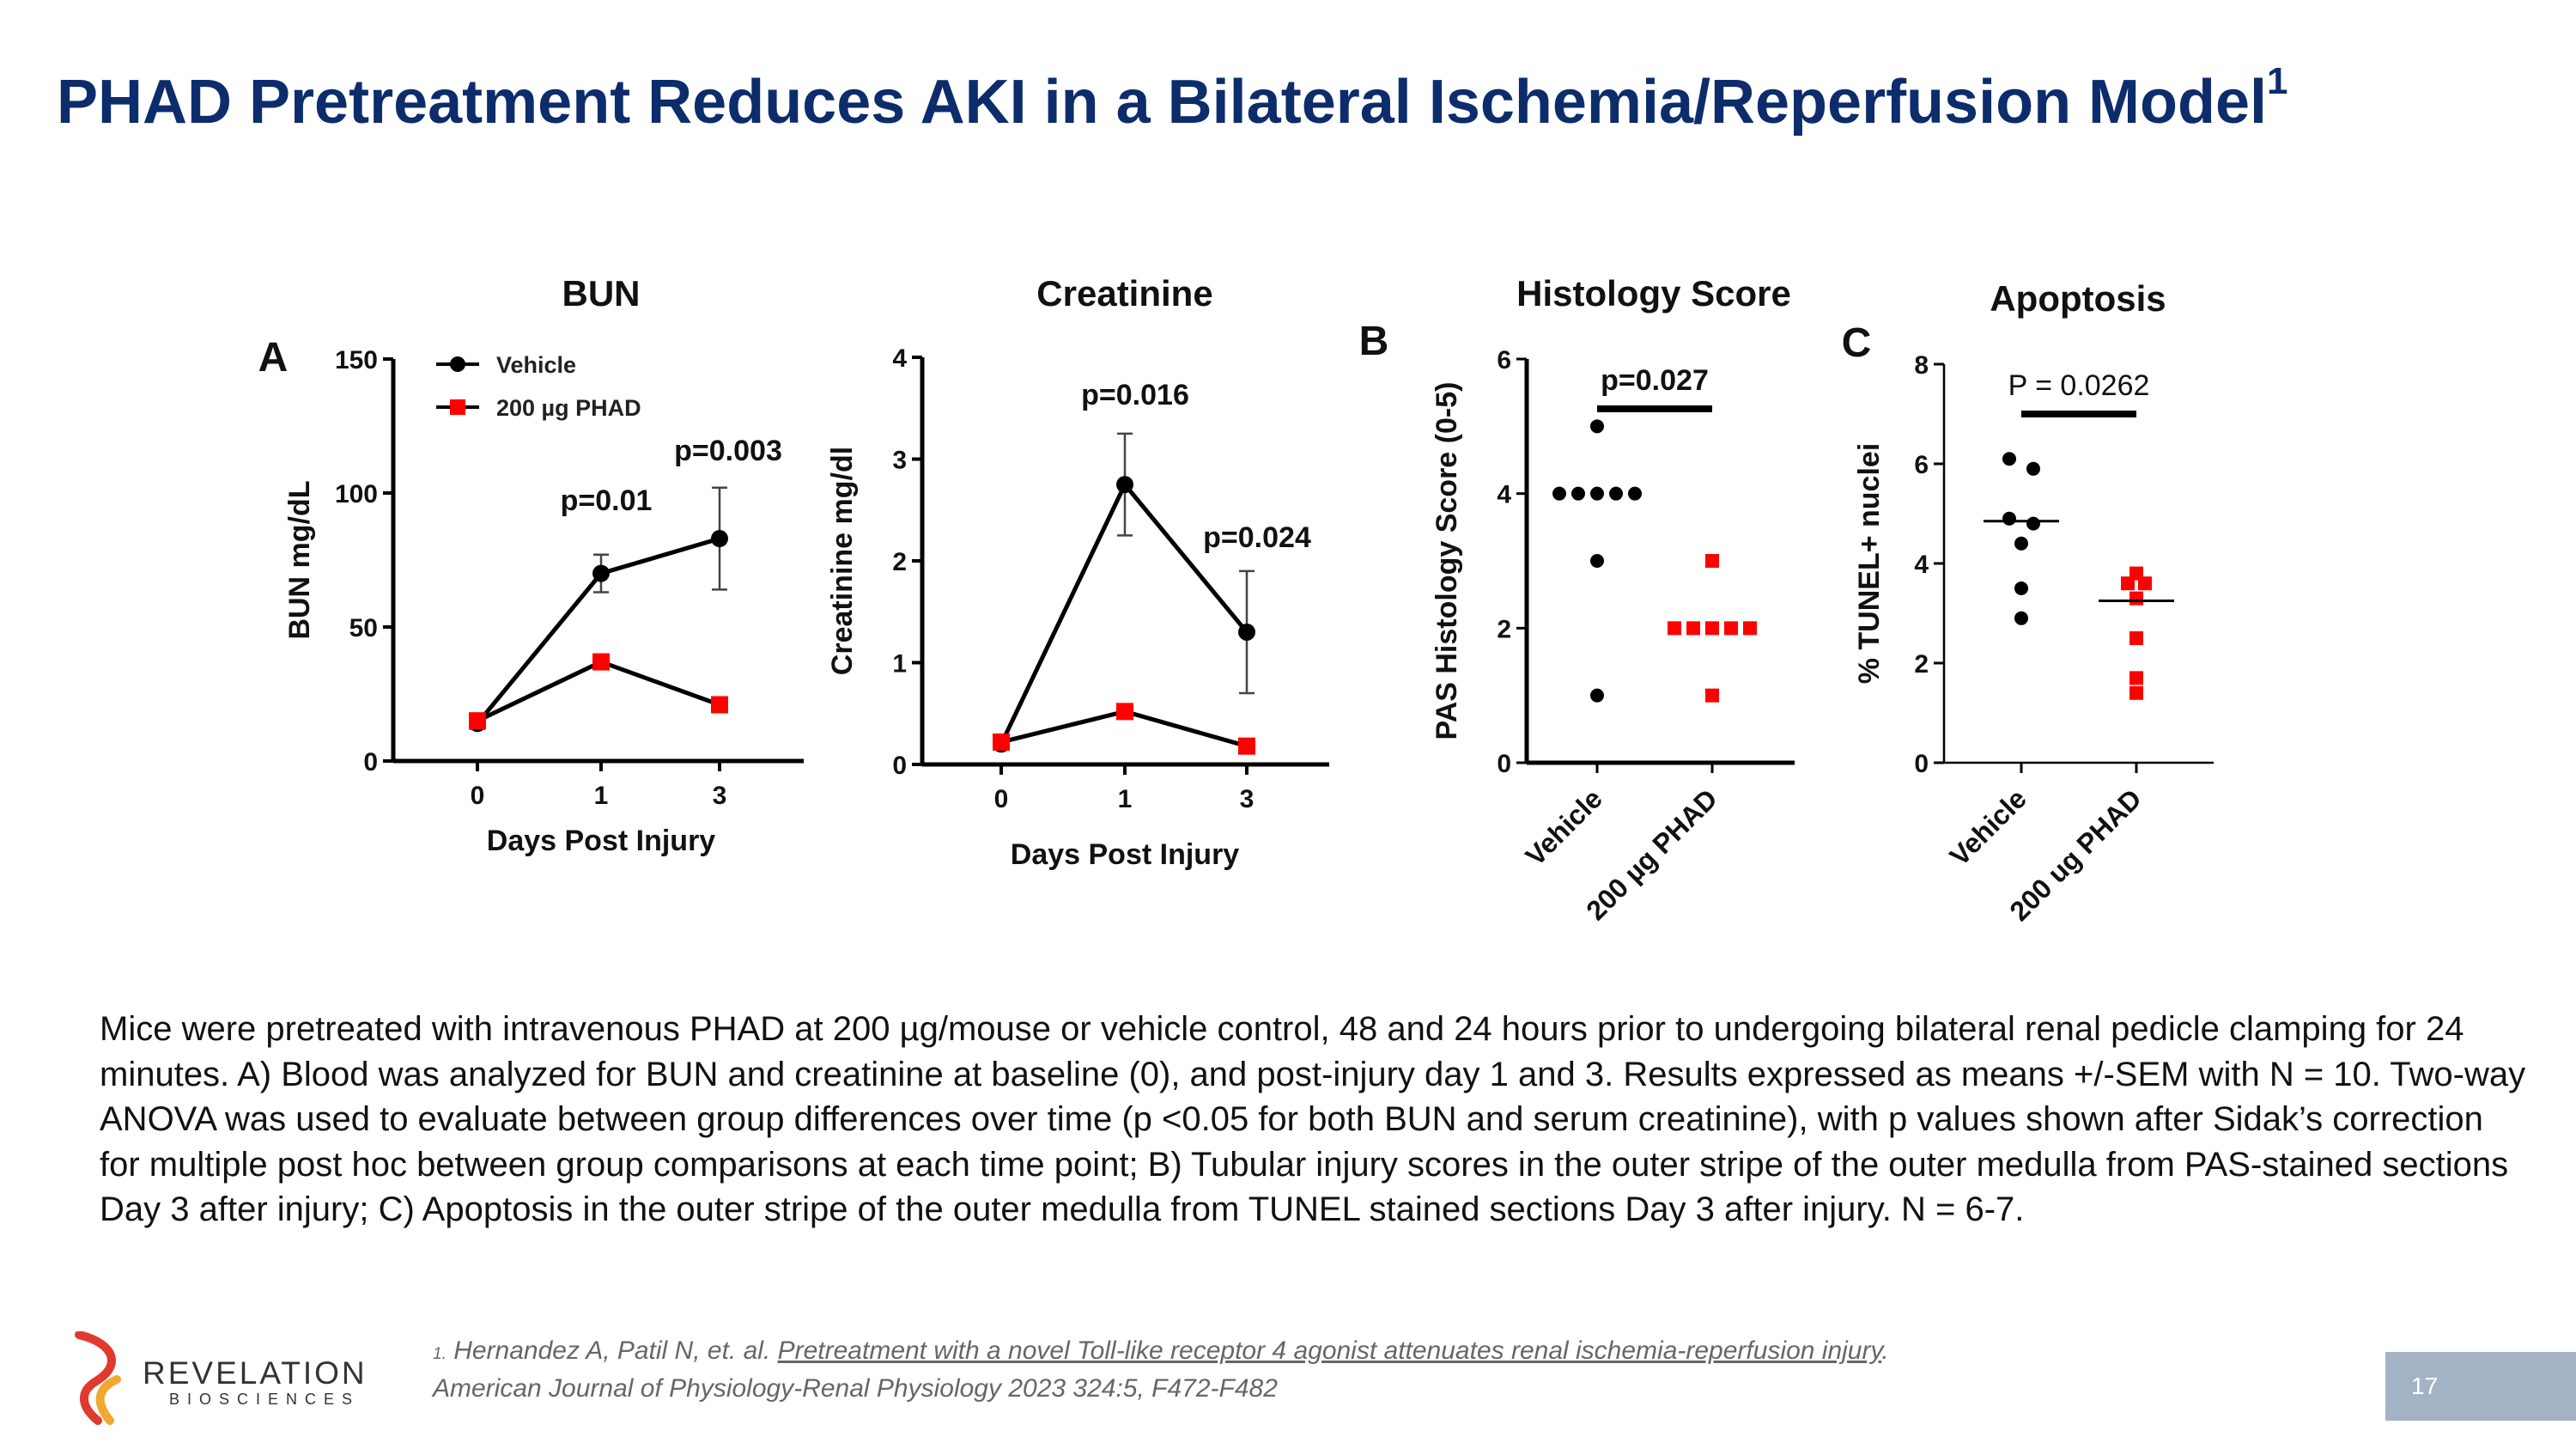 The width and height of the screenshot is (2576, 1449). I want to click on y-axis-label: BUN mg/dL, so click(300, 559).